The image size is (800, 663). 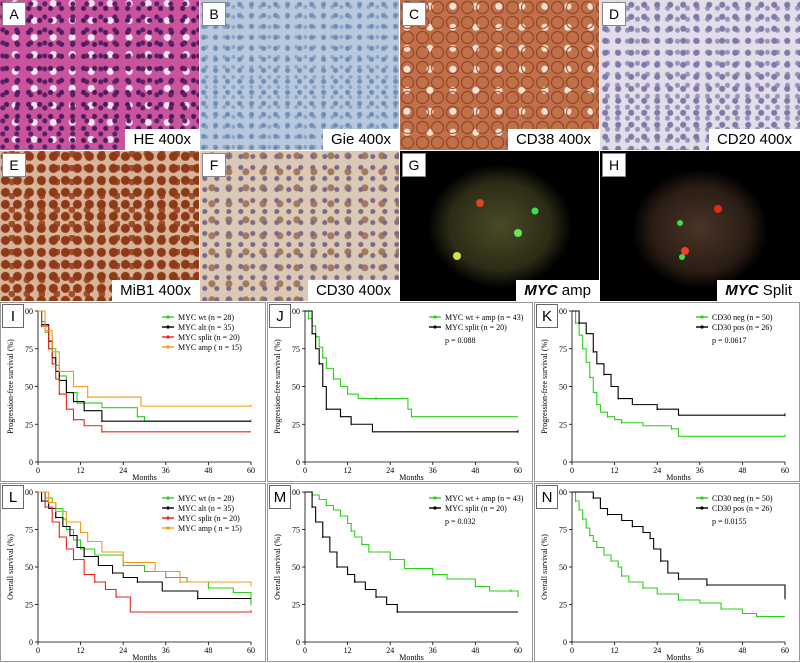 What do you see at coordinates (499, 75) in the screenshot?
I see `tile-c: C CD38 400x` at bounding box center [499, 75].